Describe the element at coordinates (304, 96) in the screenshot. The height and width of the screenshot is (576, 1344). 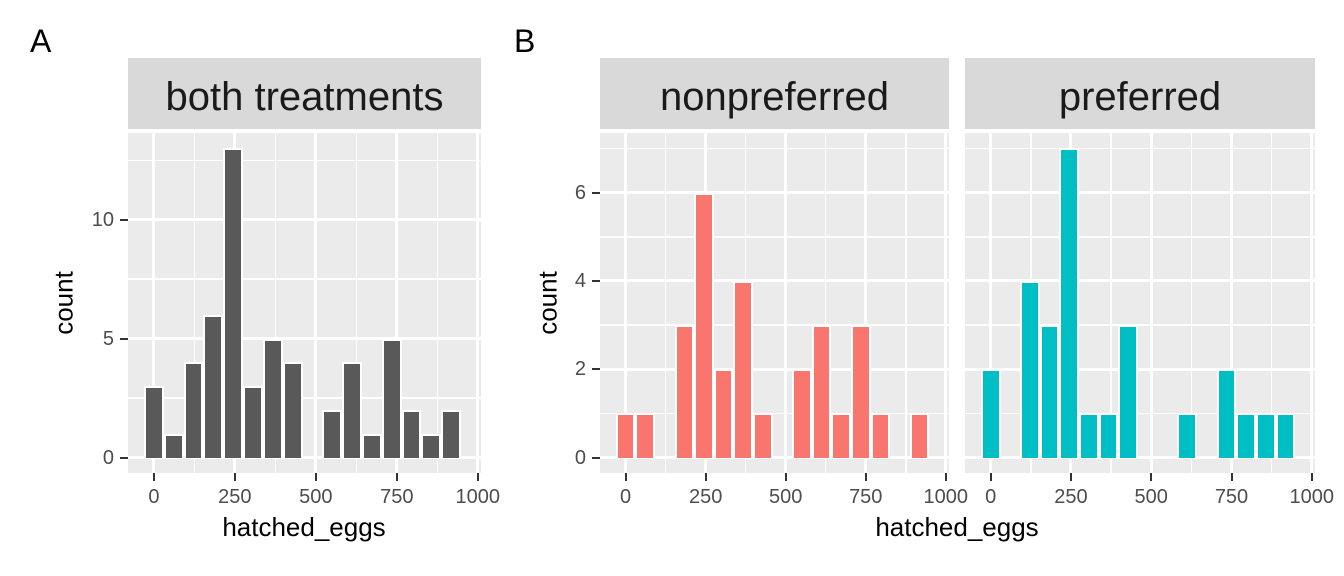
I see `facet-strip-label: both treatments` at that location.